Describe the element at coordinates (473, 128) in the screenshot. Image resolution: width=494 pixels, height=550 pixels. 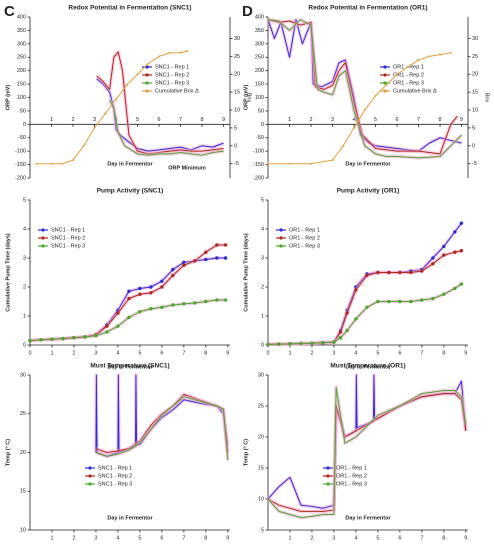
I see `y2-tick-label: 5` at that location.